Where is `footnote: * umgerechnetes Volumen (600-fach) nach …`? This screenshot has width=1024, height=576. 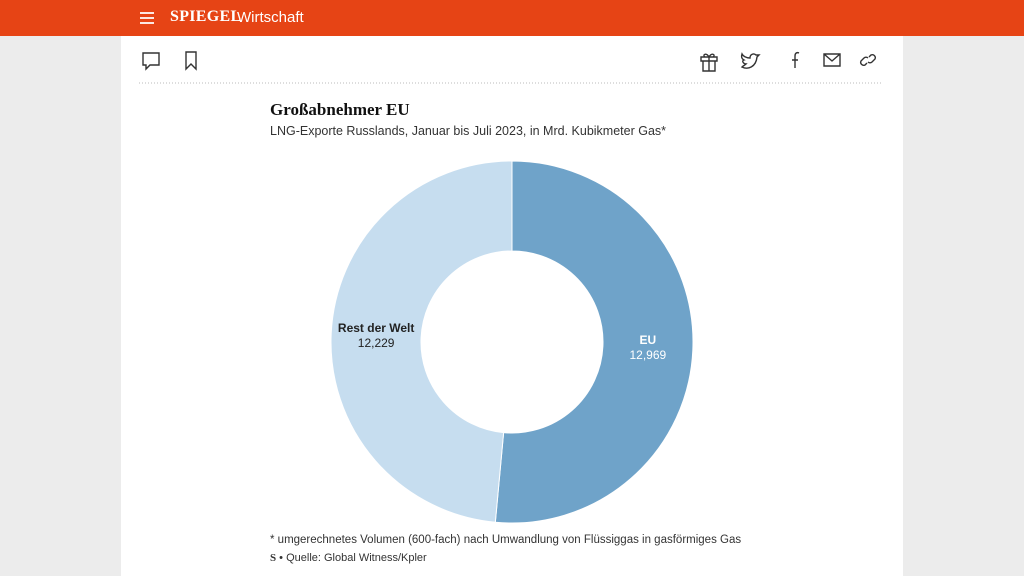
footnote: * umgerechnetes Volumen (600-fach) nach … is located at coordinates (506, 540).